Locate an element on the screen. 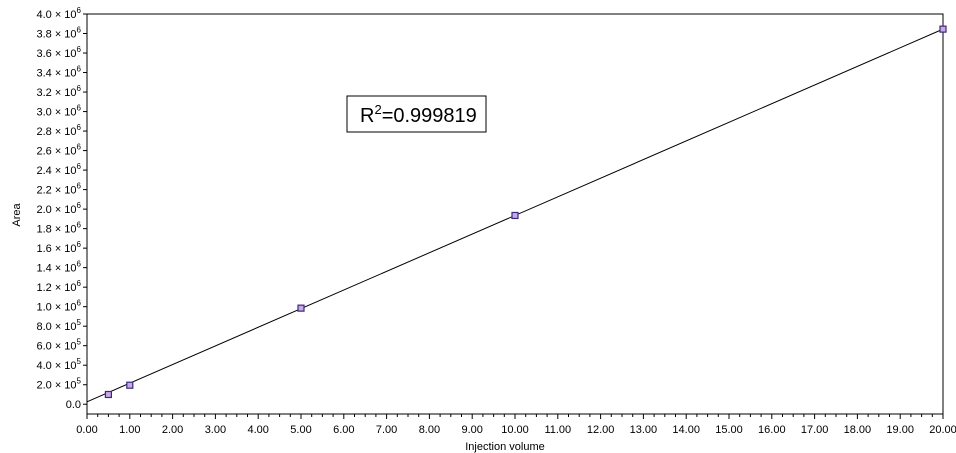 This screenshot has height=453, width=956. y-tick-label: 2.4 × 10⁶ is located at coordinates (58, 169).